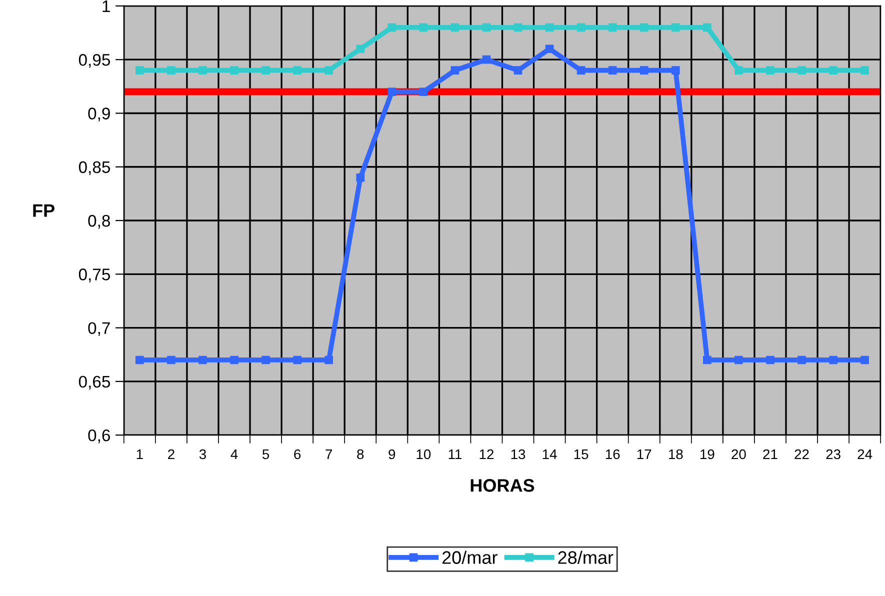  Describe the element at coordinates (644, 454) in the screenshot. I see `x-tick-label: 17` at that location.